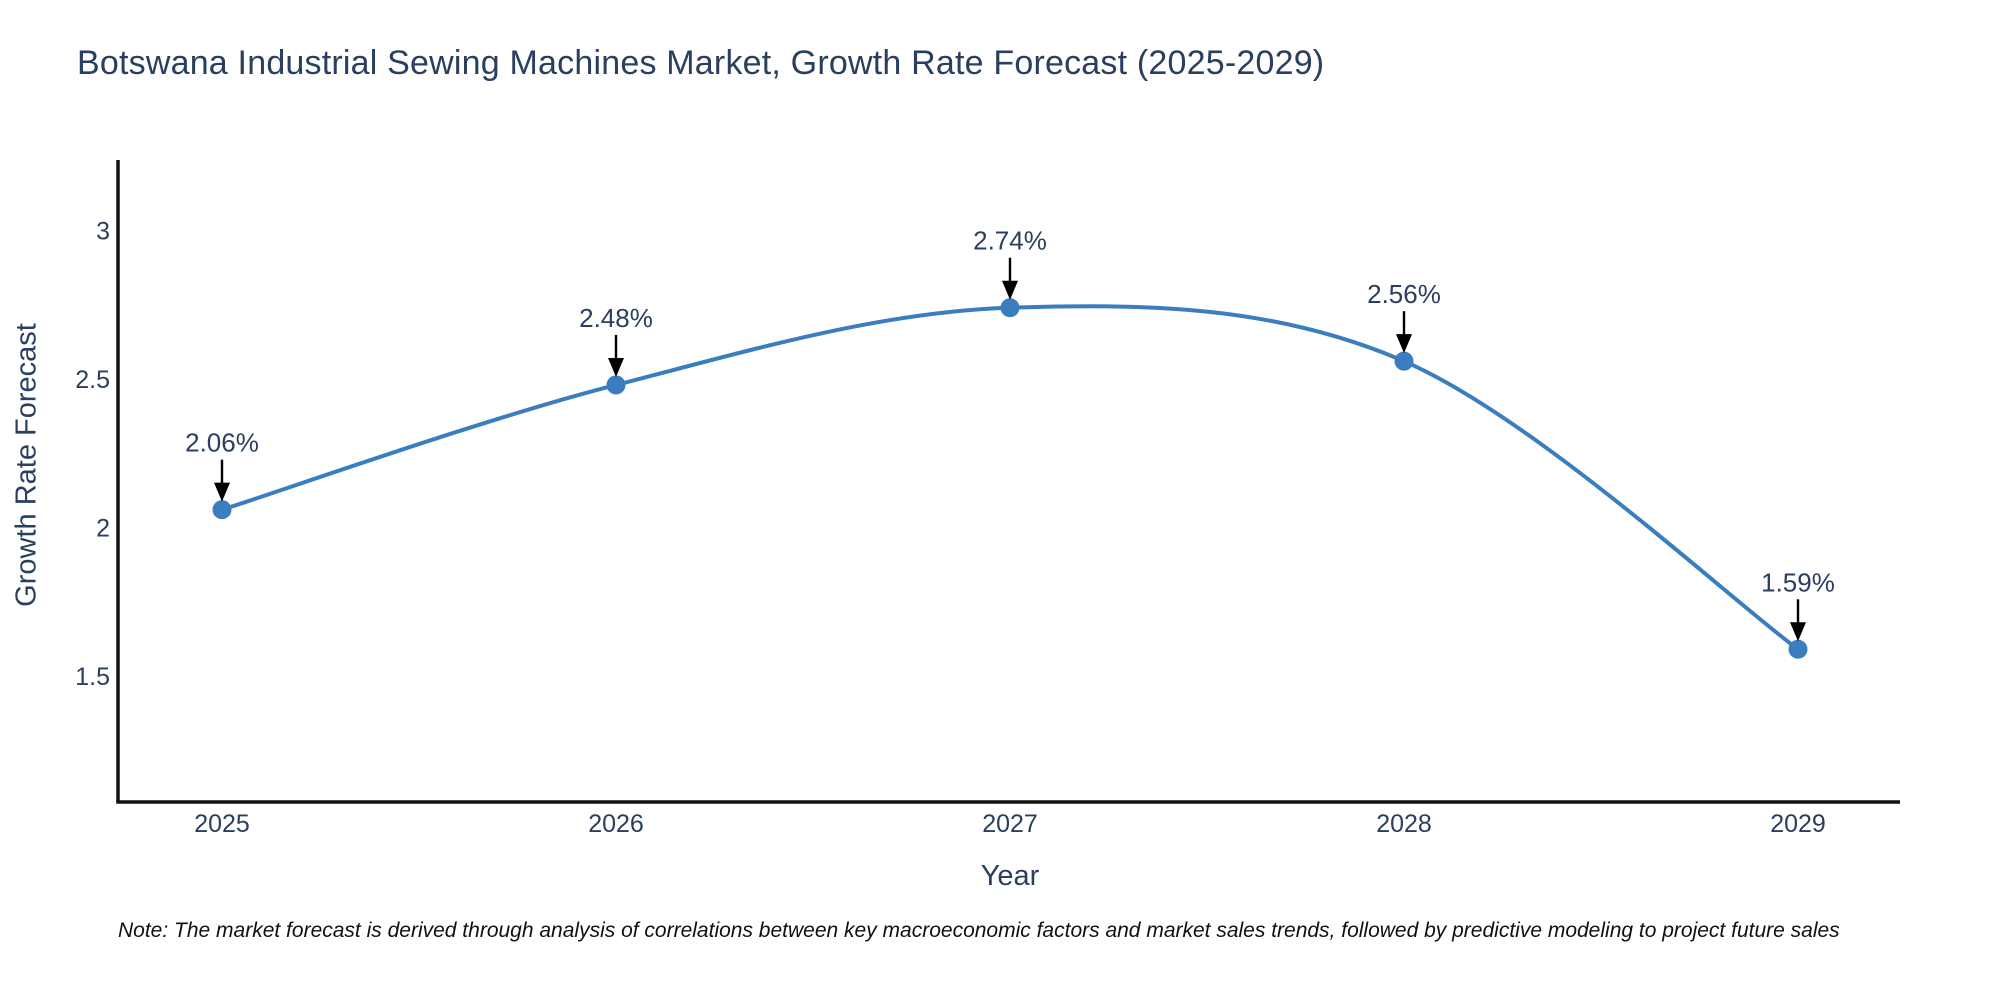 Image resolution: width=2000 pixels, height=1000 pixels. I want to click on y-tick-label: 2, so click(103, 529).